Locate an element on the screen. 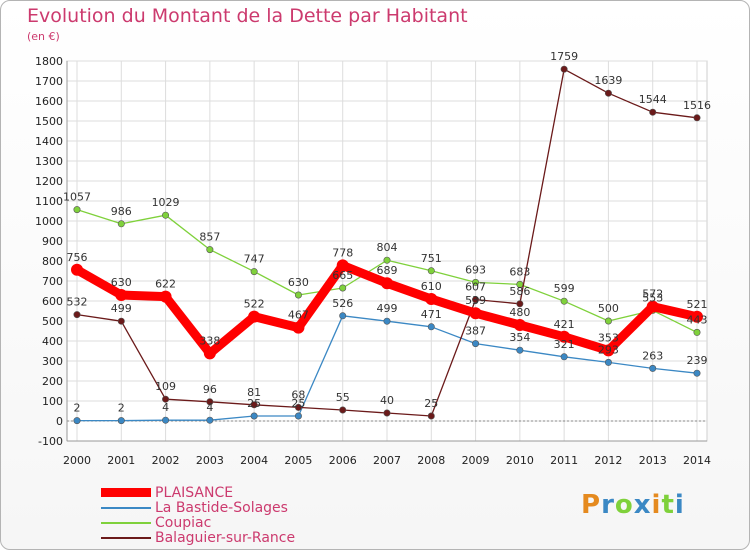 This screenshot has width=750, height=550. x-tick-label: 2010 is located at coordinates (520, 460).